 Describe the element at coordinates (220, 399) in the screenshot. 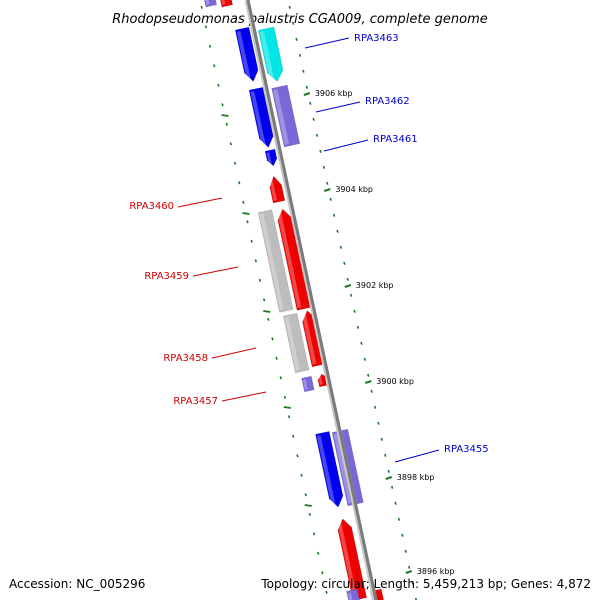

I see `gene-label-group: RPA3457` at that location.